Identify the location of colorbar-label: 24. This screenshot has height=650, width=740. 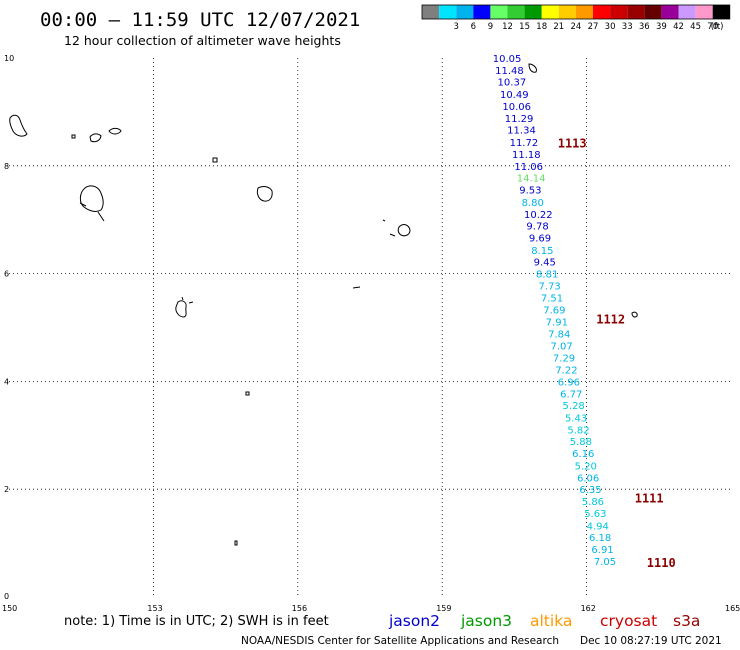
(575, 27).